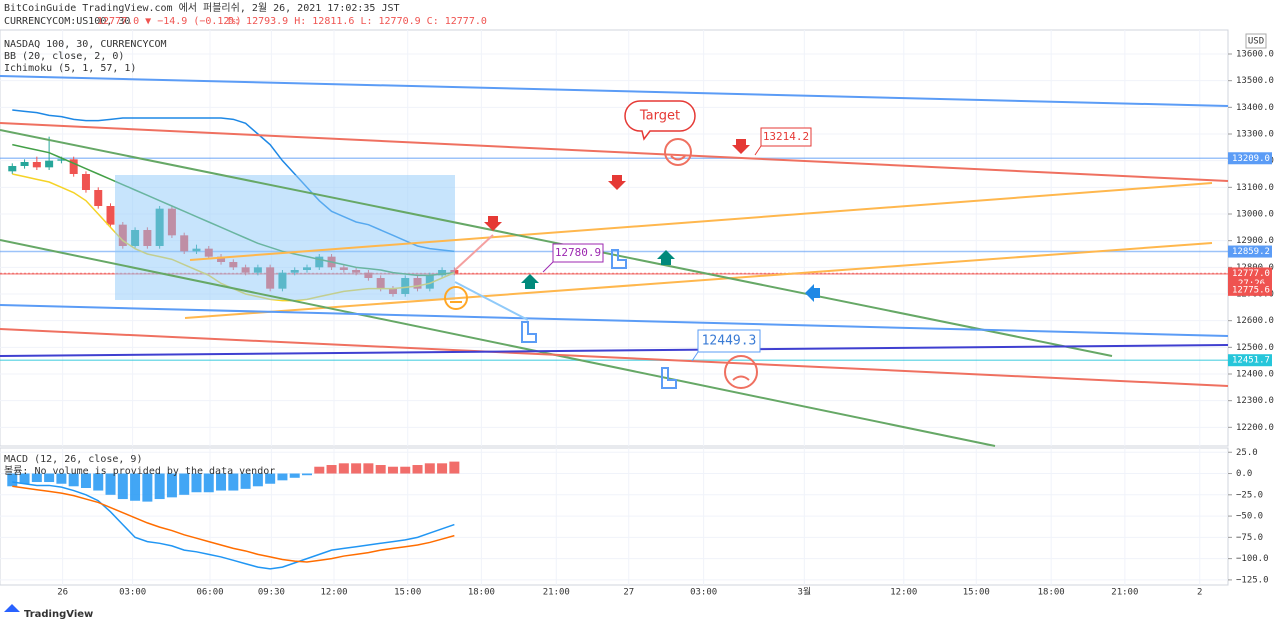 This screenshot has height=628, width=1280. Describe the element at coordinates (804, 592) in the screenshot. I see `x-tick-label: 3월` at that location.